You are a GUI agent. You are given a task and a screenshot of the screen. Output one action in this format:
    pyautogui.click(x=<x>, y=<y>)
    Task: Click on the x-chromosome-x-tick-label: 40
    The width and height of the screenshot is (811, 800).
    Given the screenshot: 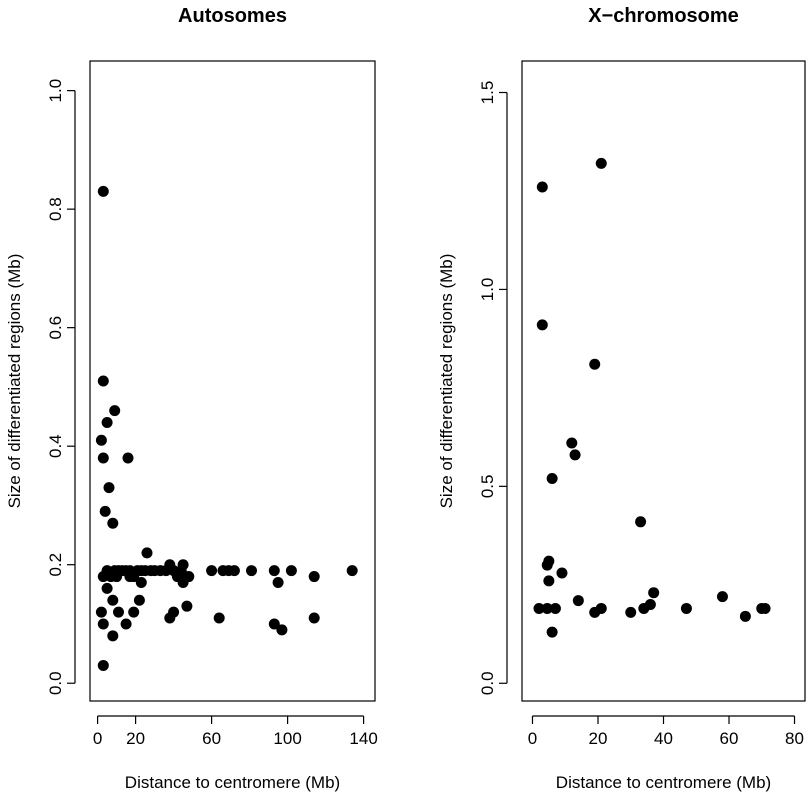 What is the action you would take?
    pyautogui.click(x=663, y=738)
    